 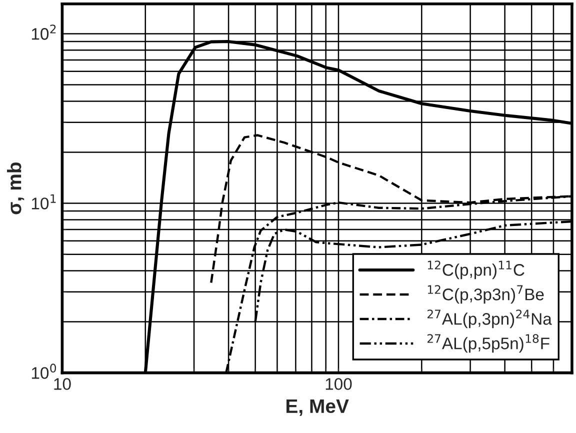 What do you see at coordinates (476, 270) in the screenshot?
I see `legend-label: $^{12}$C(p,pn)$^{11}$C` at bounding box center [476, 270].